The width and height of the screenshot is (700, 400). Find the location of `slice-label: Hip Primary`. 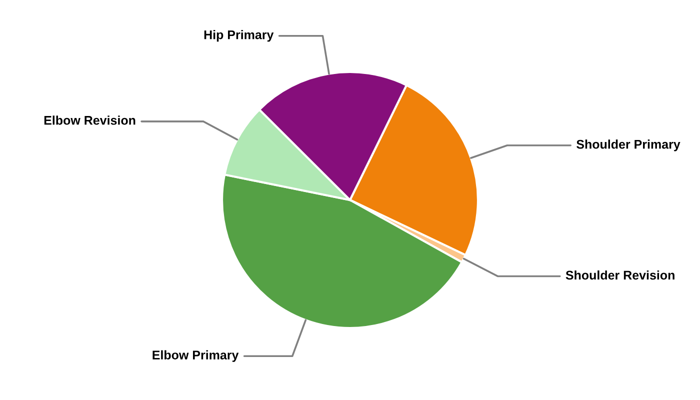

slice-label: Hip Primary is located at coordinates (239, 36).